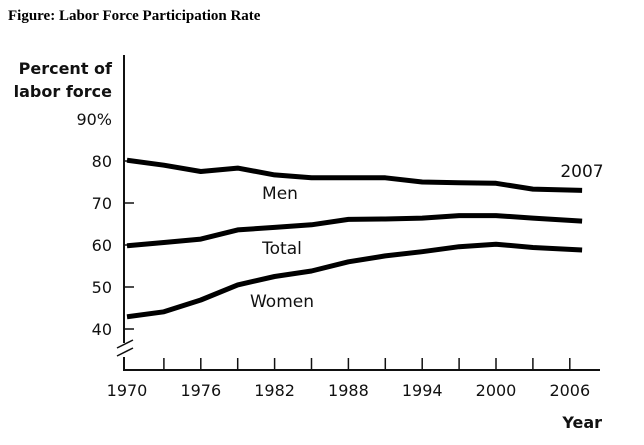 Image resolution: width=644 pixels, height=445 pixels. What do you see at coordinates (354, 175) in the screenshot?
I see `series-line-men` at bounding box center [354, 175].